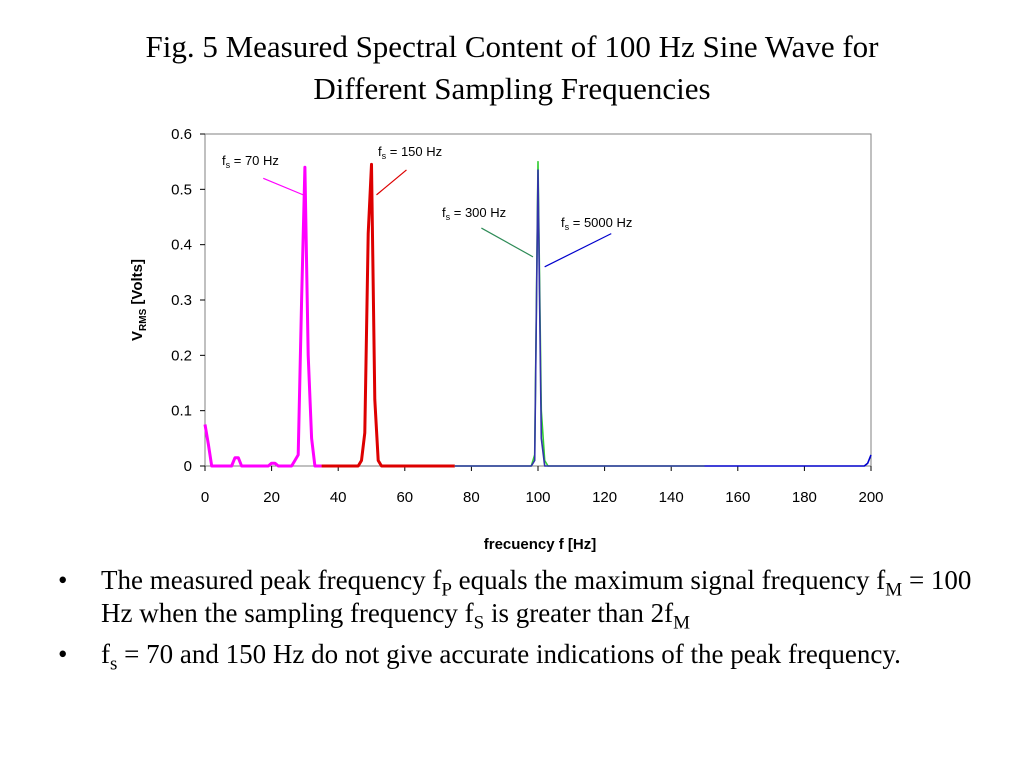  What do you see at coordinates (250, 161) in the screenshot?
I see `annotation-label: fs = 70 Hz` at bounding box center [250, 161].